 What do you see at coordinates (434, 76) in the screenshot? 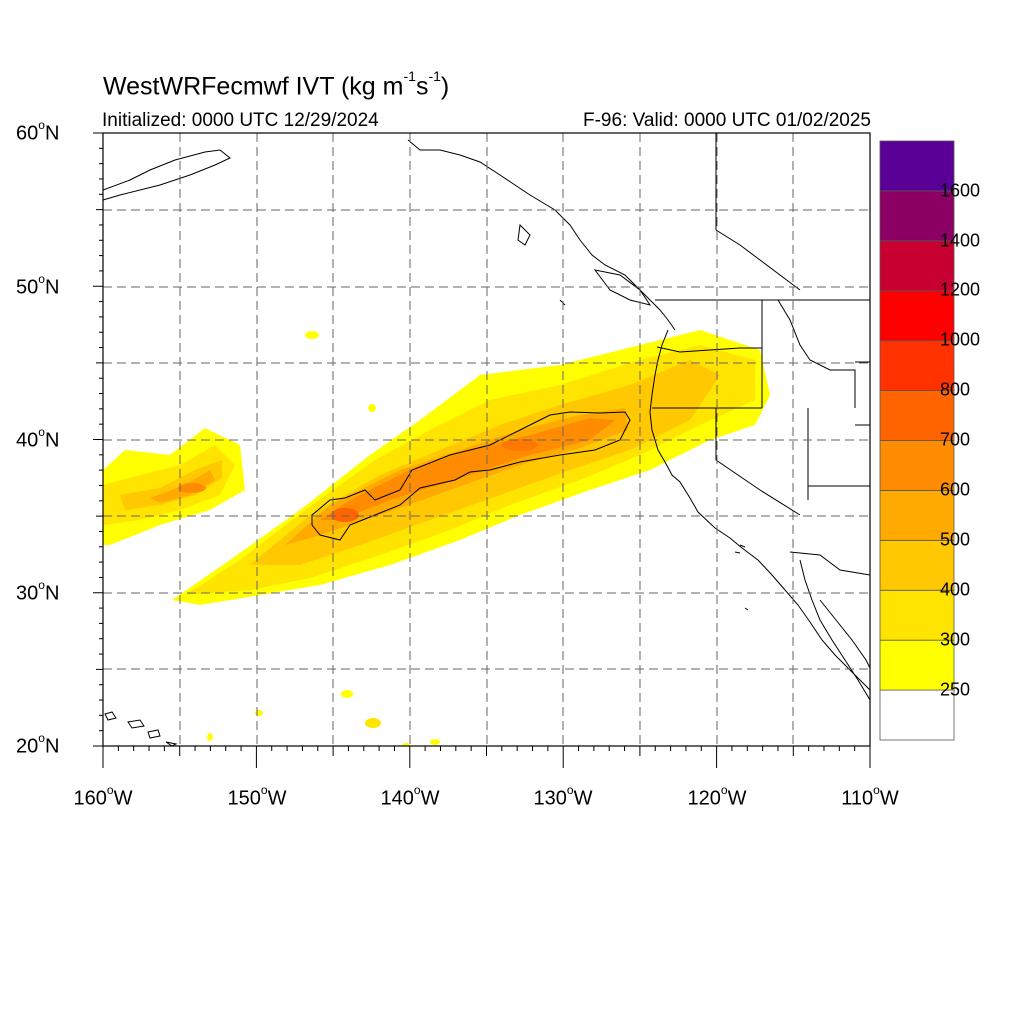
I see `title-exp2: -1` at bounding box center [434, 76].